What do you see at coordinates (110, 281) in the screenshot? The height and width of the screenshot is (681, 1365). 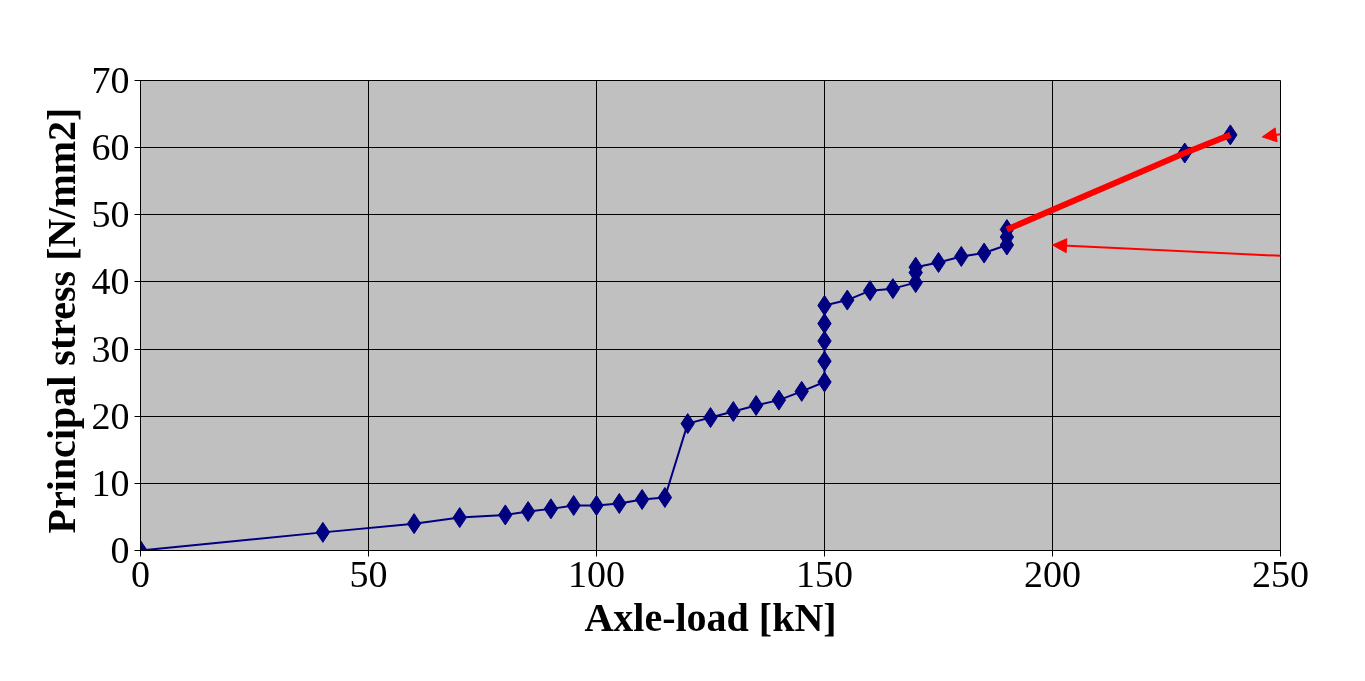 I see `y-tick-label: 40` at bounding box center [110, 281].